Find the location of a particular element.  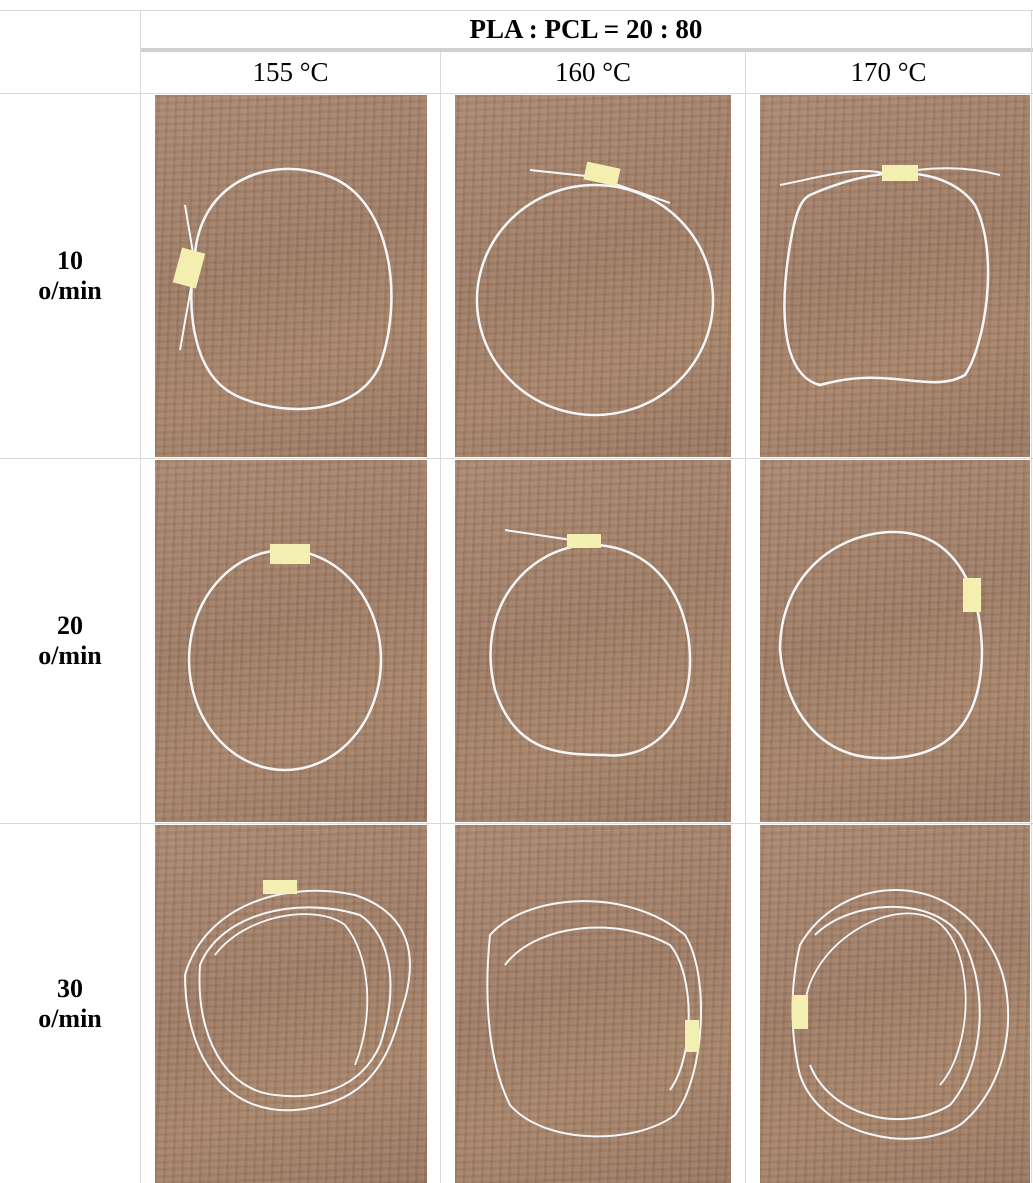

temp-header-1: 155 °C is located at coordinates (290, 71).